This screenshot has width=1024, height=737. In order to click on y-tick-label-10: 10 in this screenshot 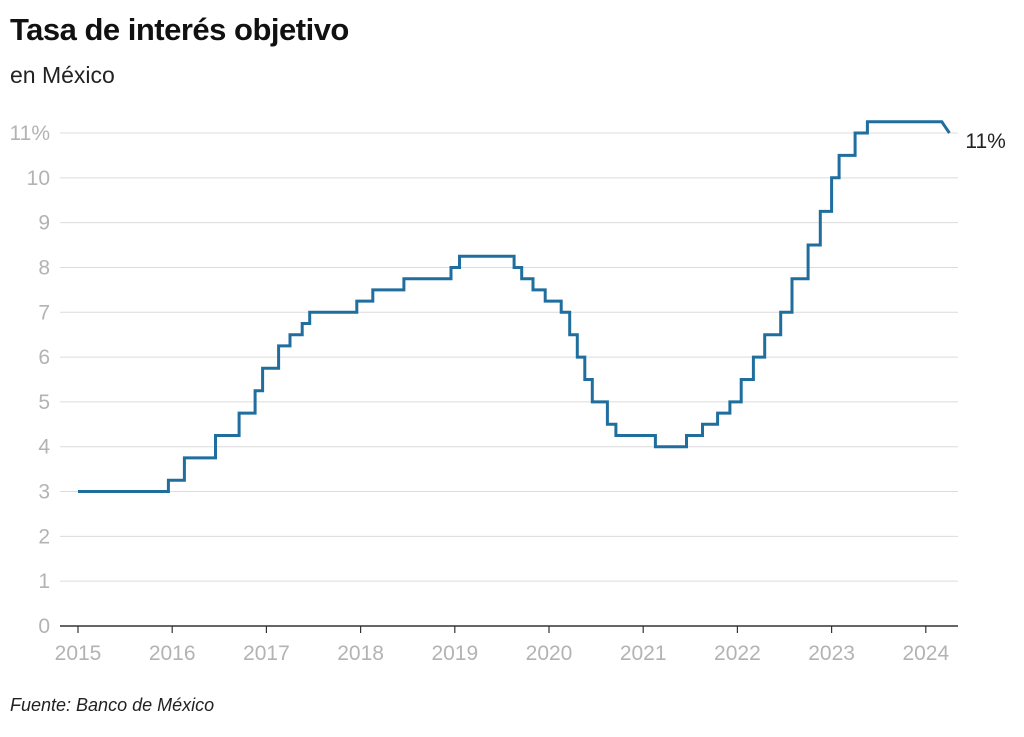, I will do `click(38, 178)`.